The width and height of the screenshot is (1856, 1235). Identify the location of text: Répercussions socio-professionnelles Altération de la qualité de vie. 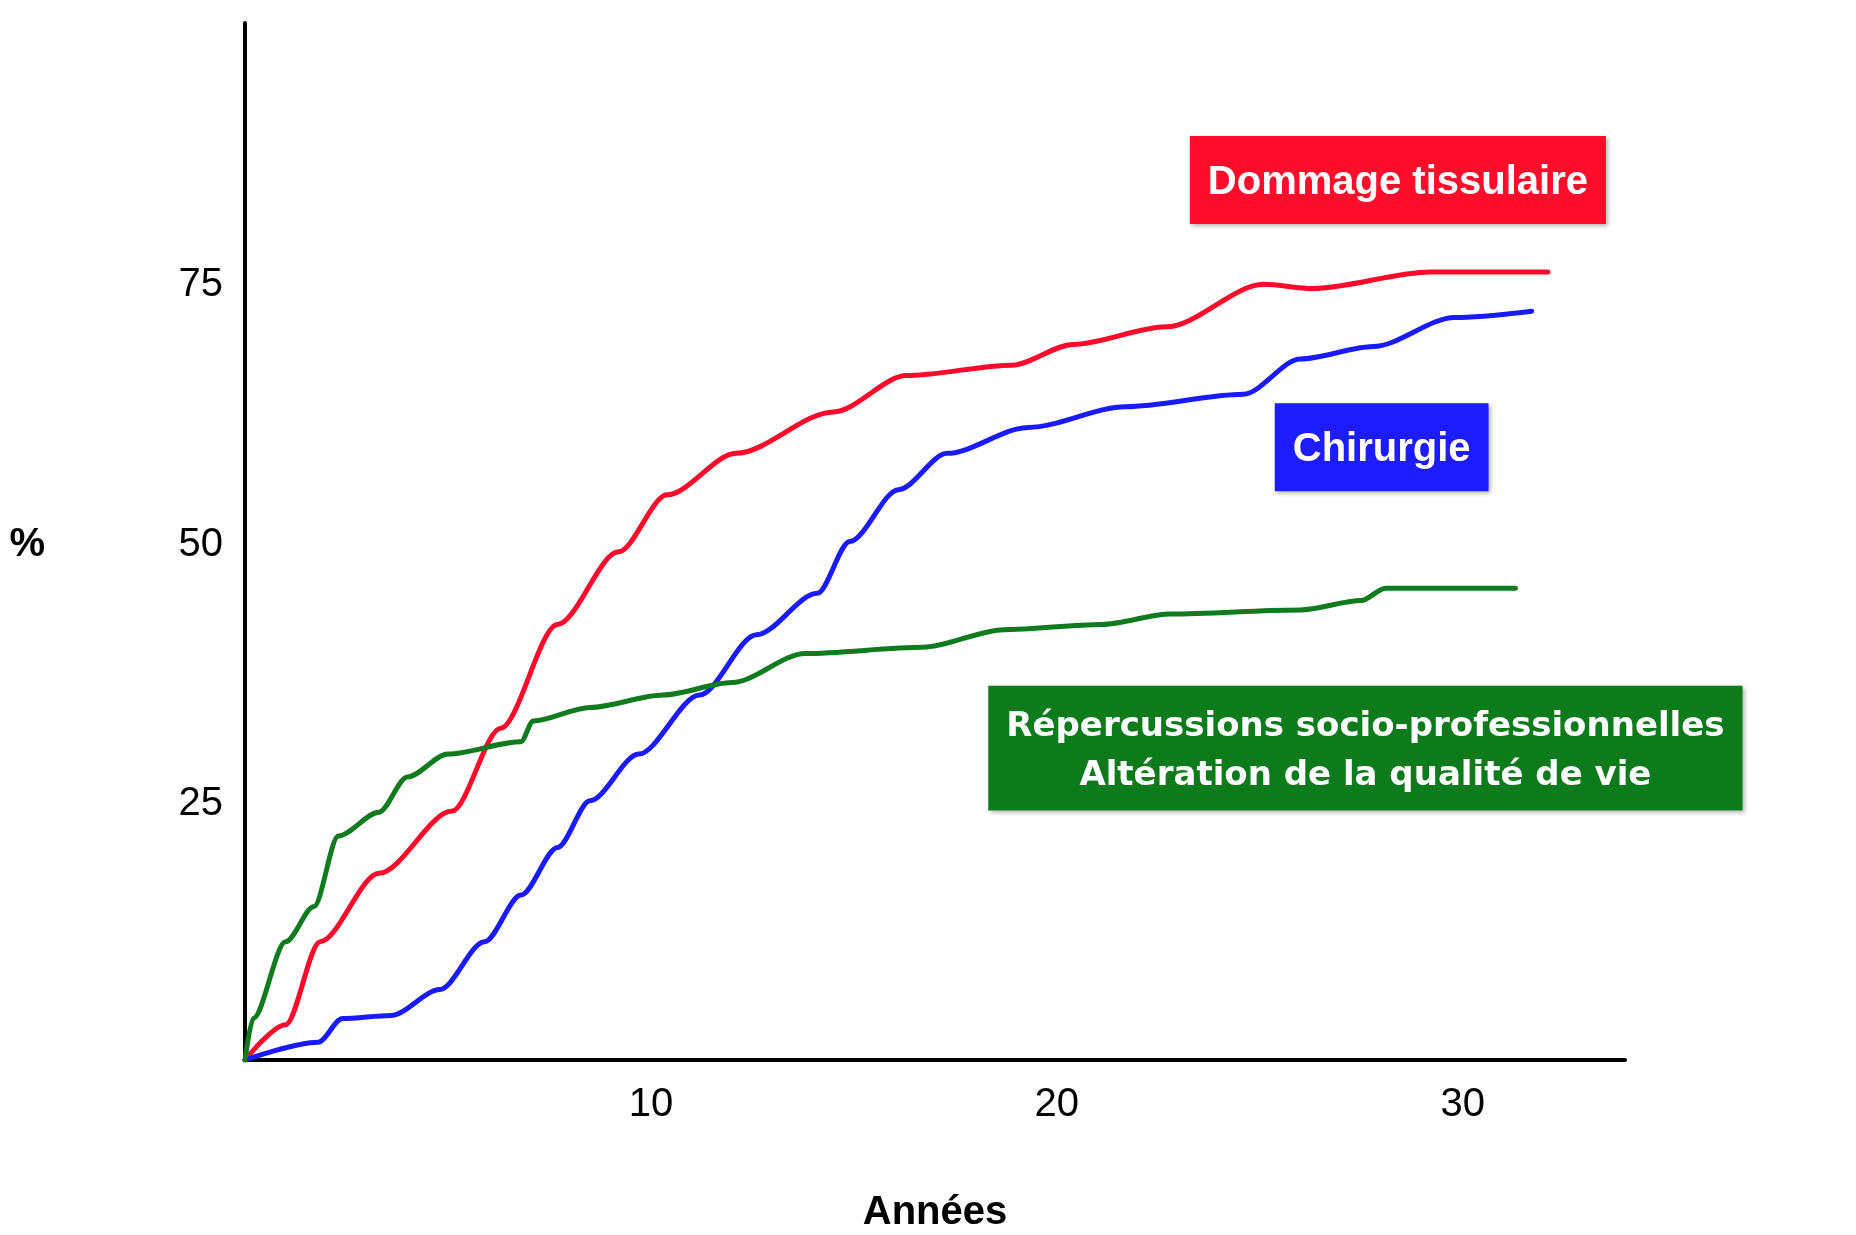
(1365, 748).